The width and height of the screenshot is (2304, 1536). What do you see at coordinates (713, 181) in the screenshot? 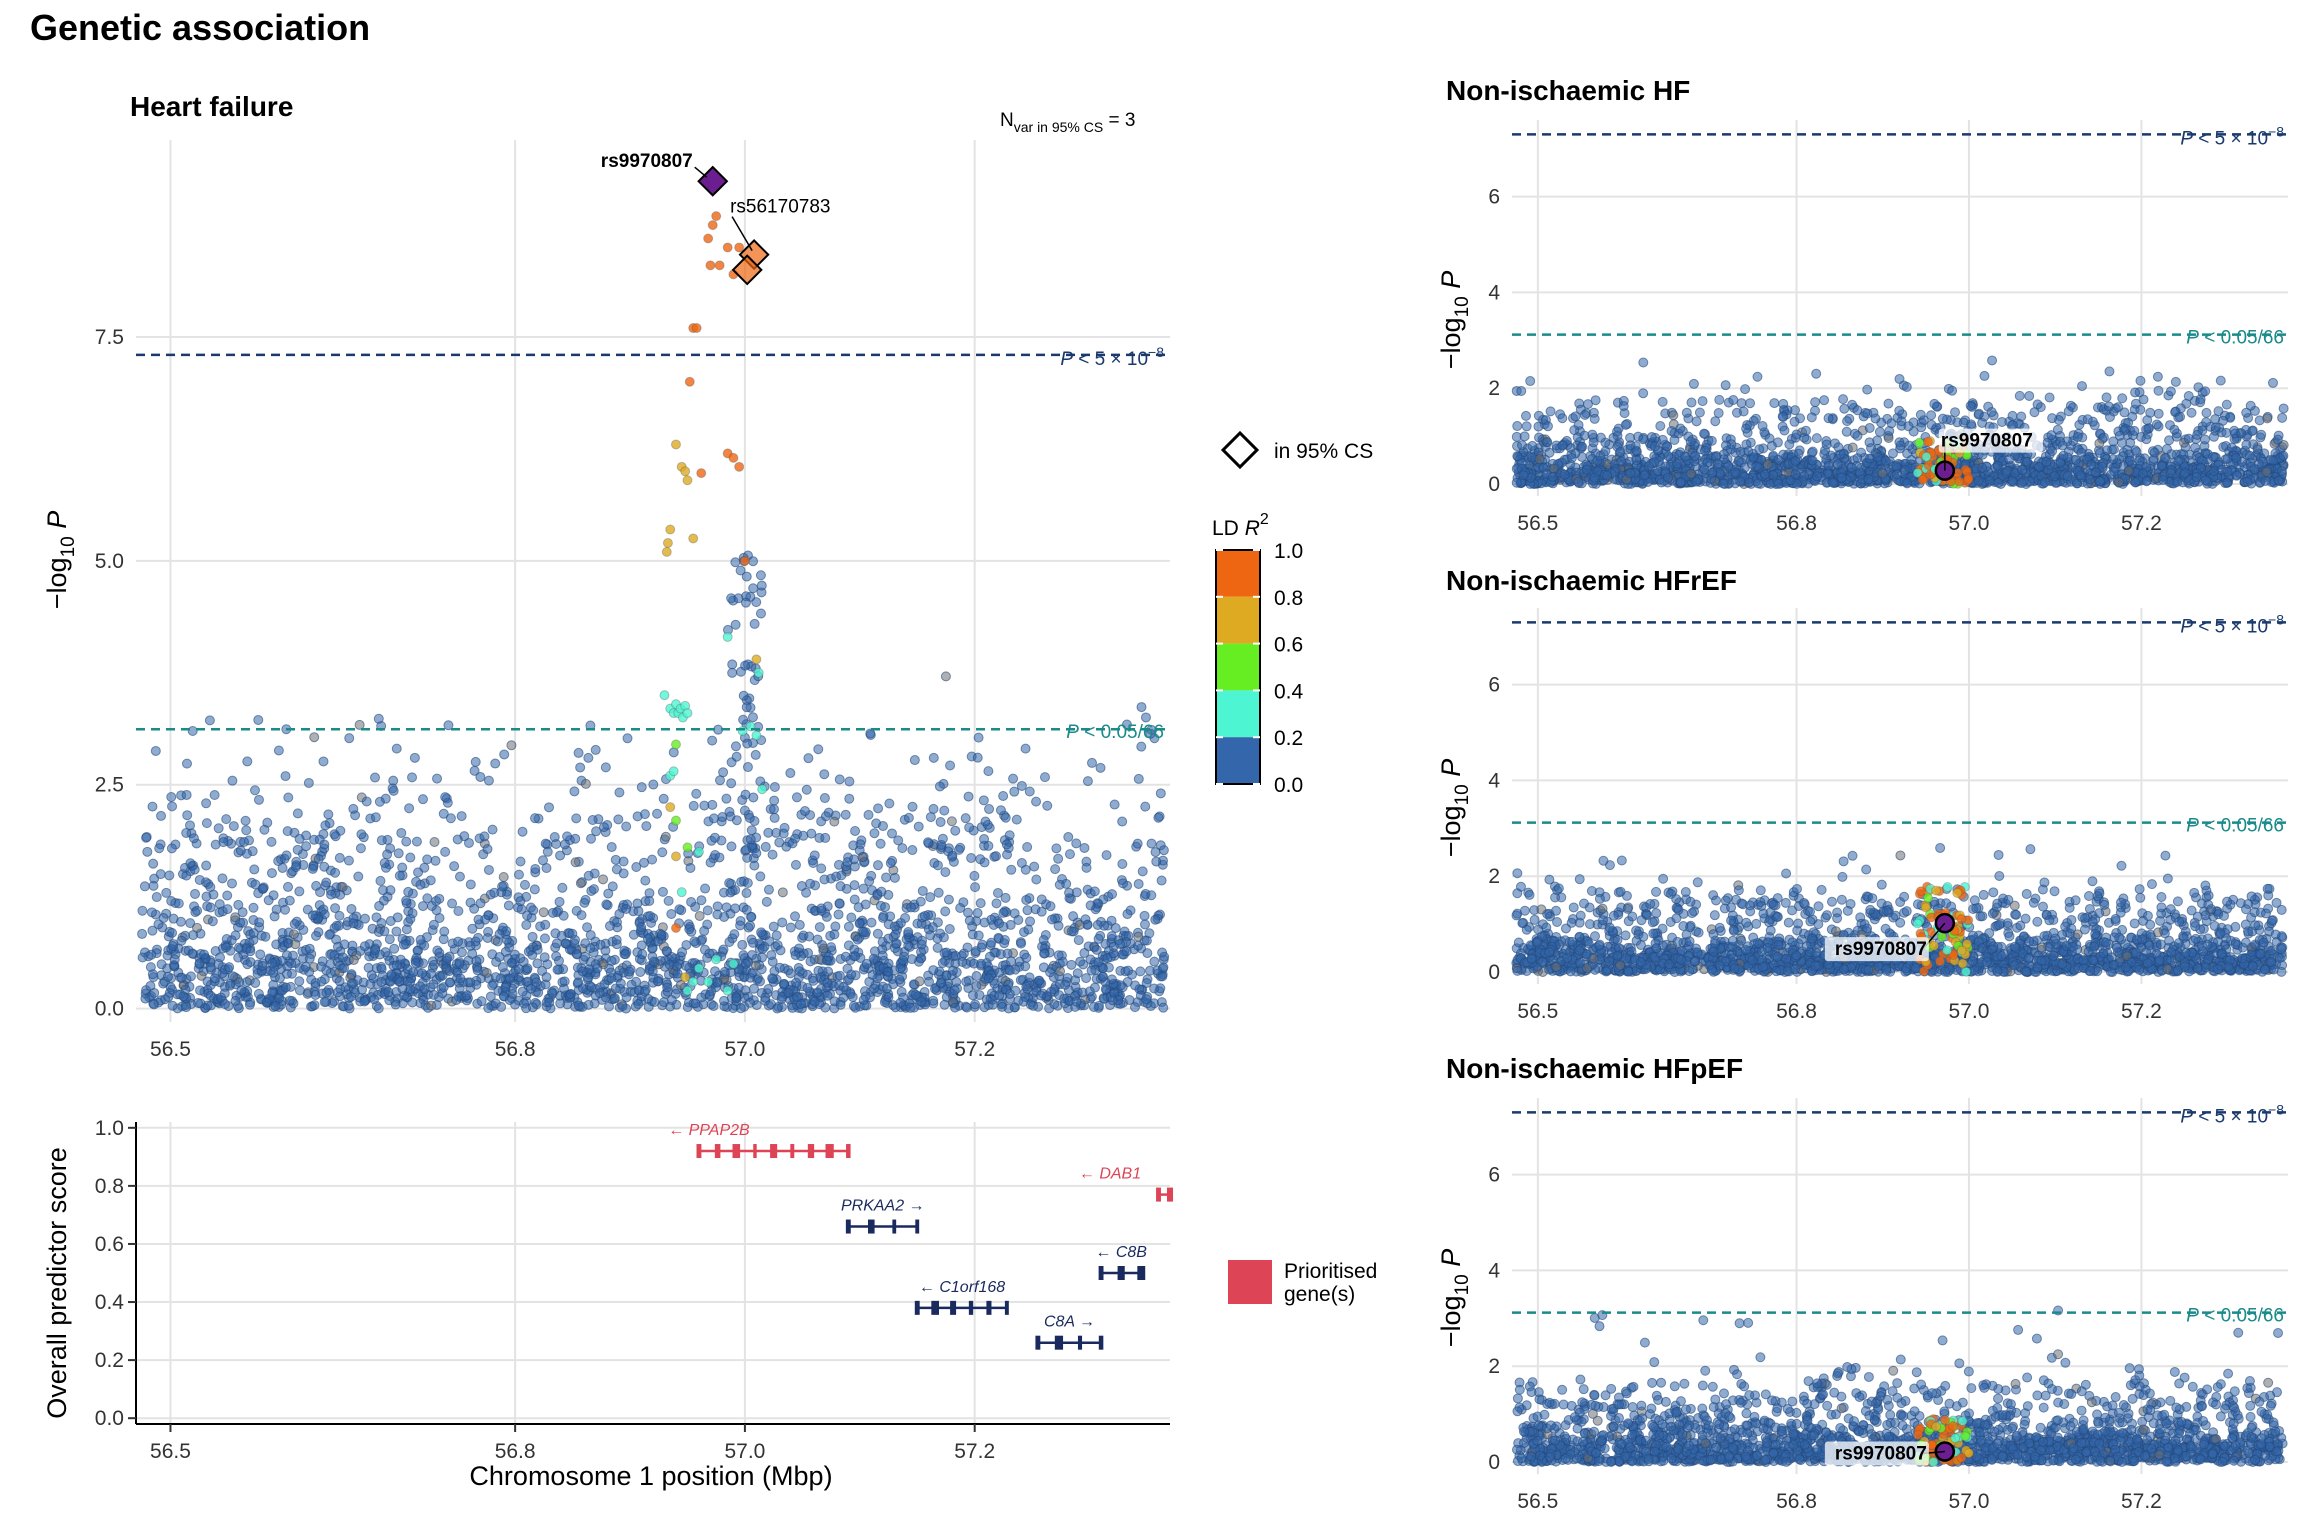
I see `lead-variant-diamond` at bounding box center [713, 181].